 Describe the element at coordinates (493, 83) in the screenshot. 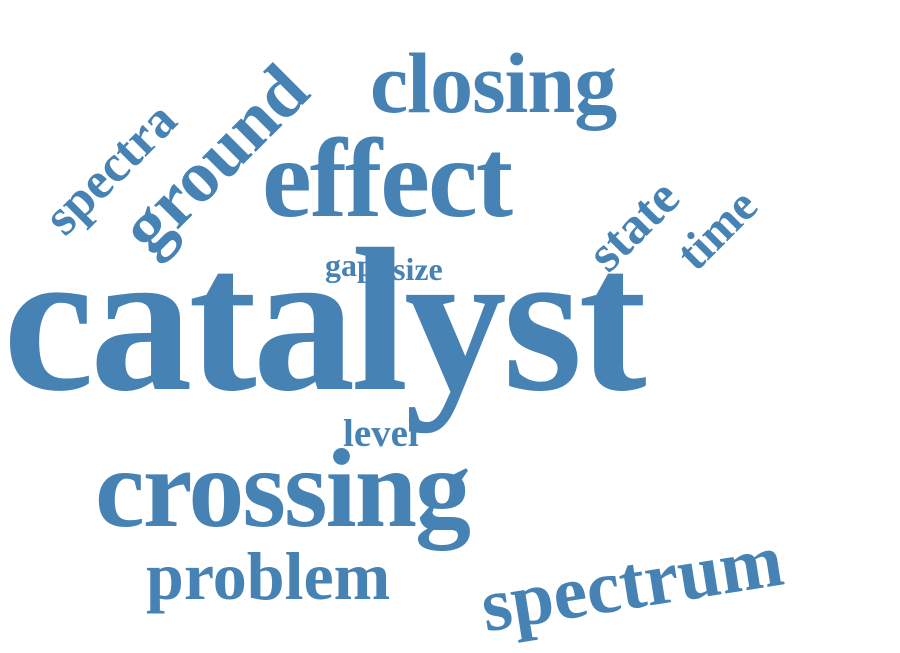

I see `word-closing: closing` at that location.